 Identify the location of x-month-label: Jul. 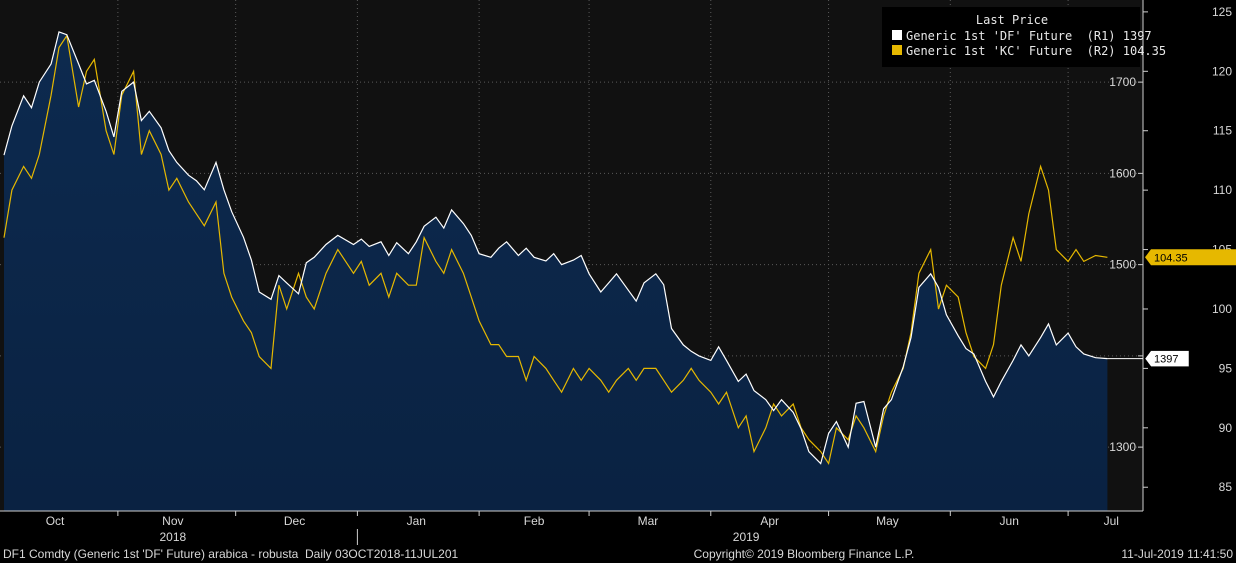
(1111, 521).